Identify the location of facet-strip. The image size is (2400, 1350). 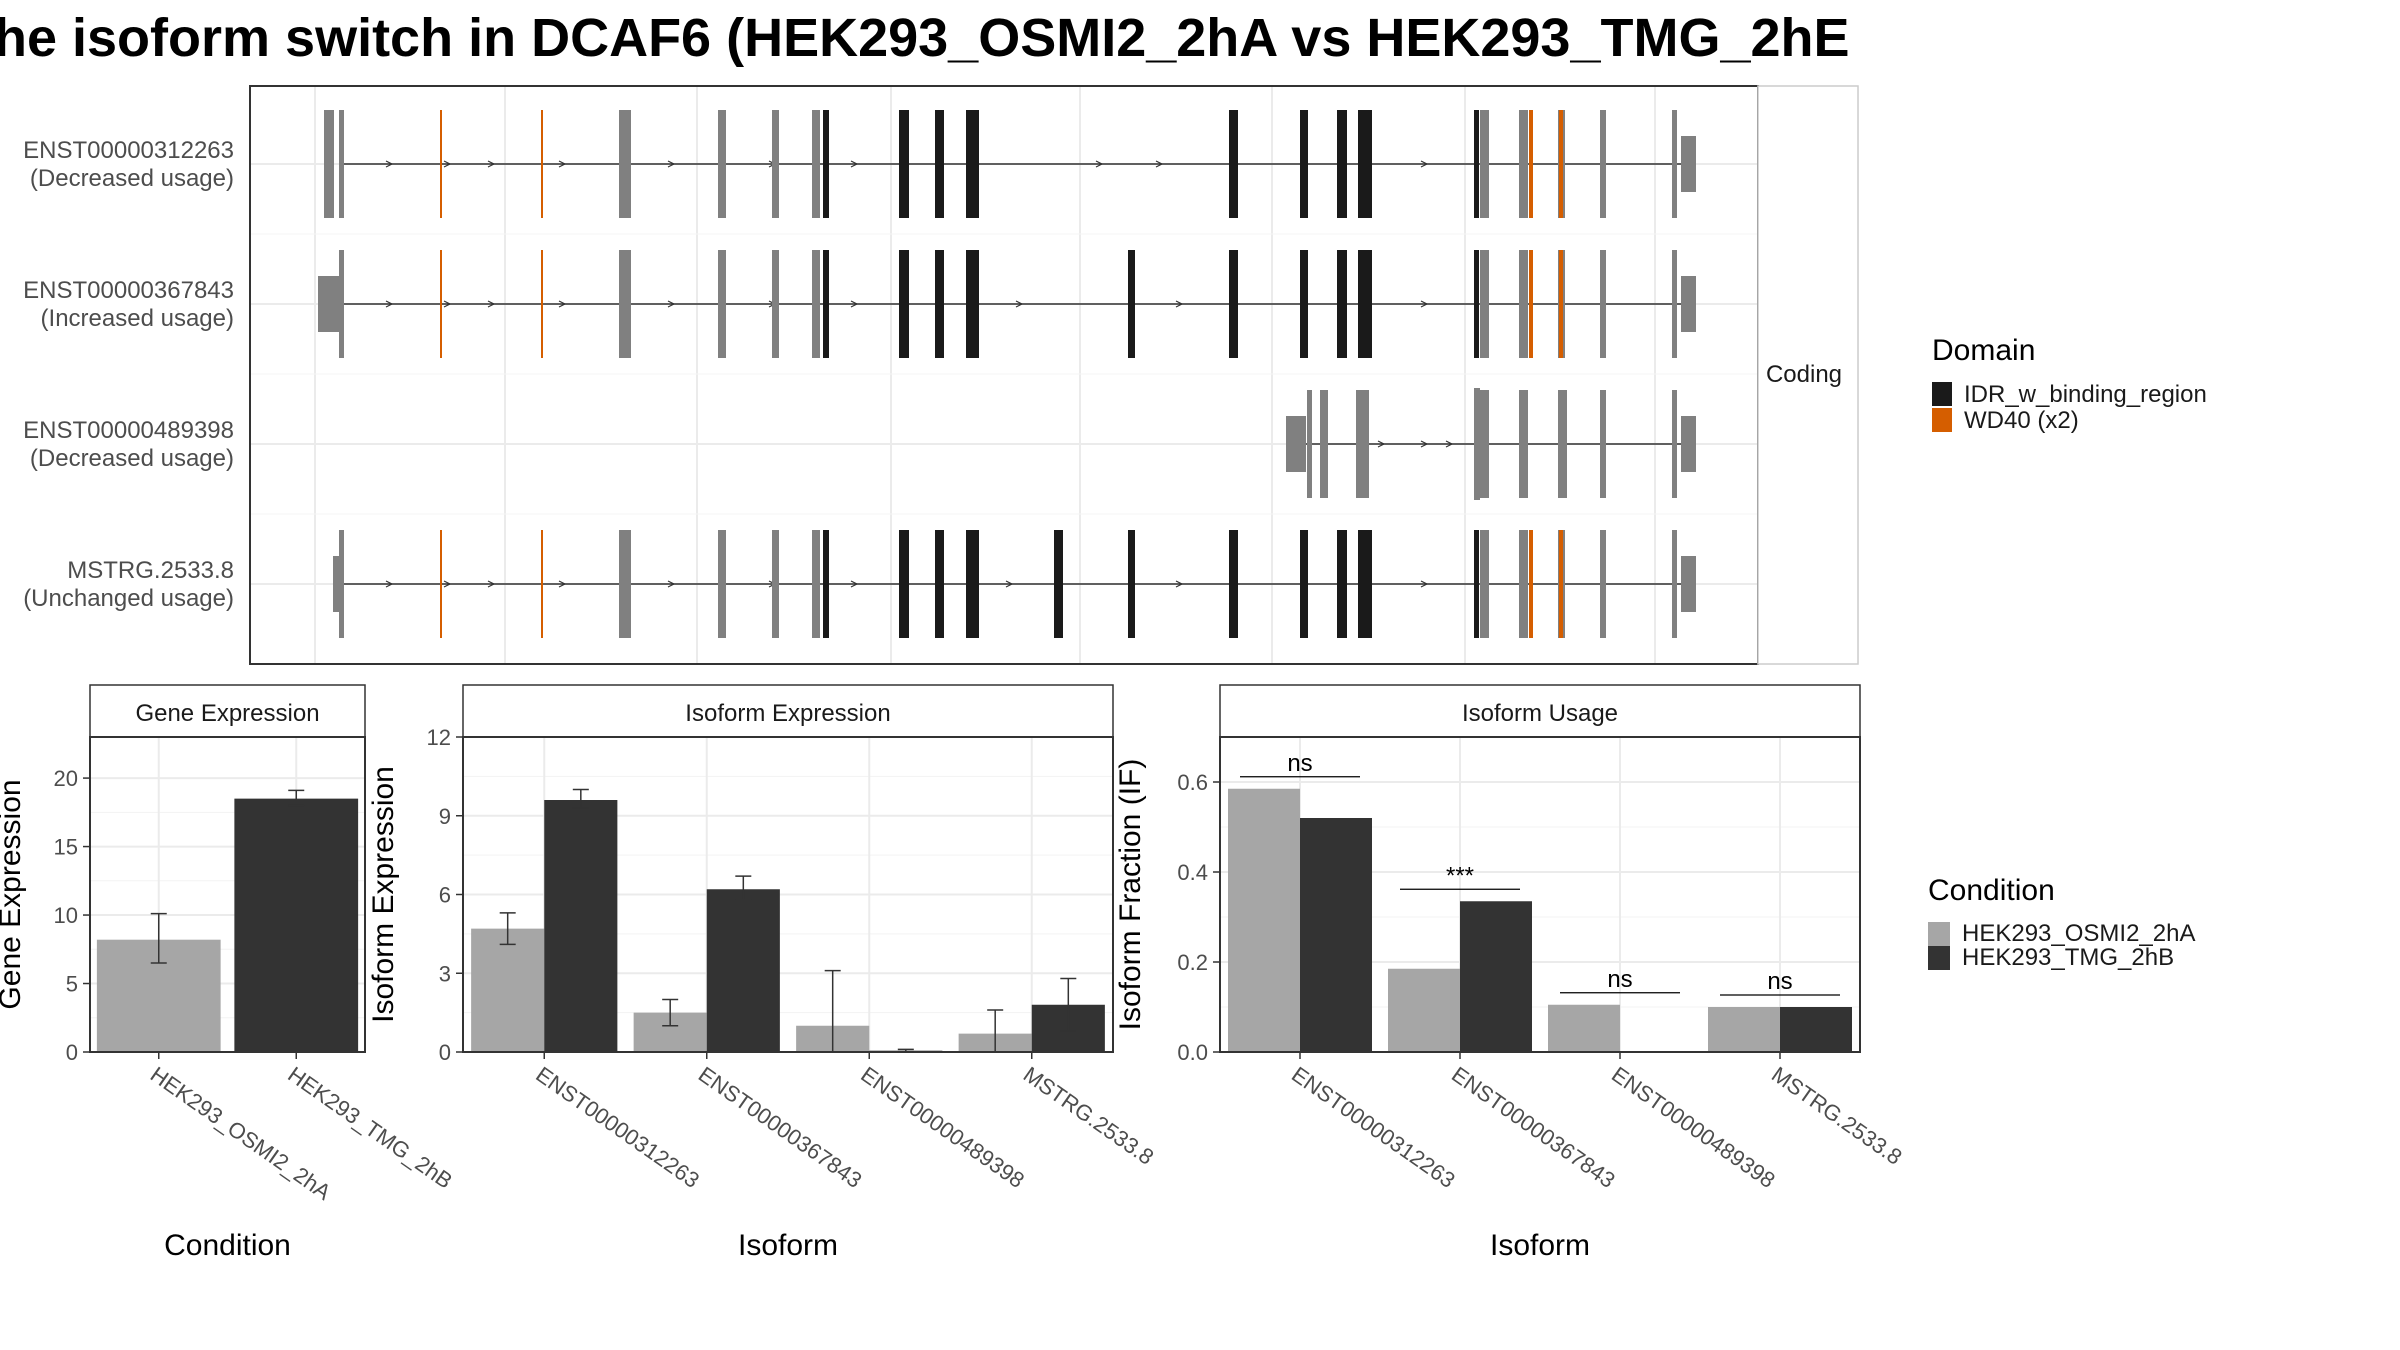
(227, 711).